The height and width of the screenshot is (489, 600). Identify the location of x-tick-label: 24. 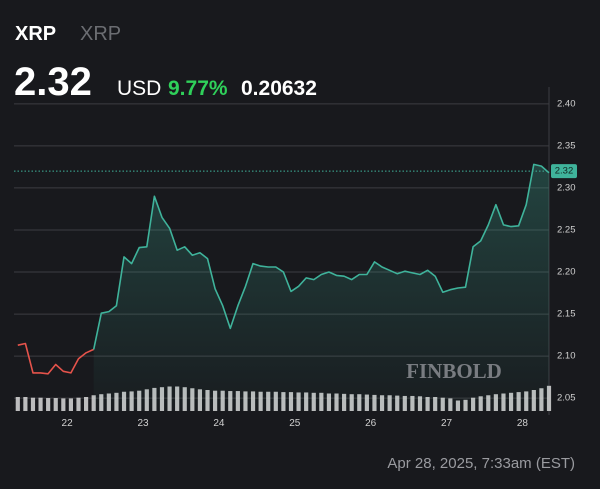
(219, 423).